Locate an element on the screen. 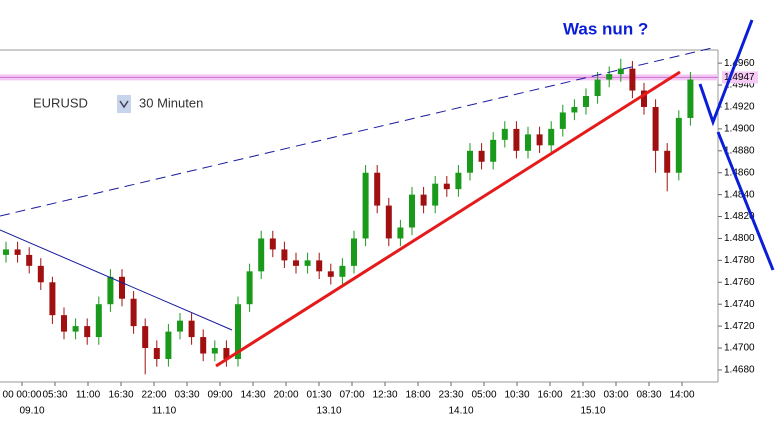  current-price-label: 1.4947 is located at coordinates (739, 77).